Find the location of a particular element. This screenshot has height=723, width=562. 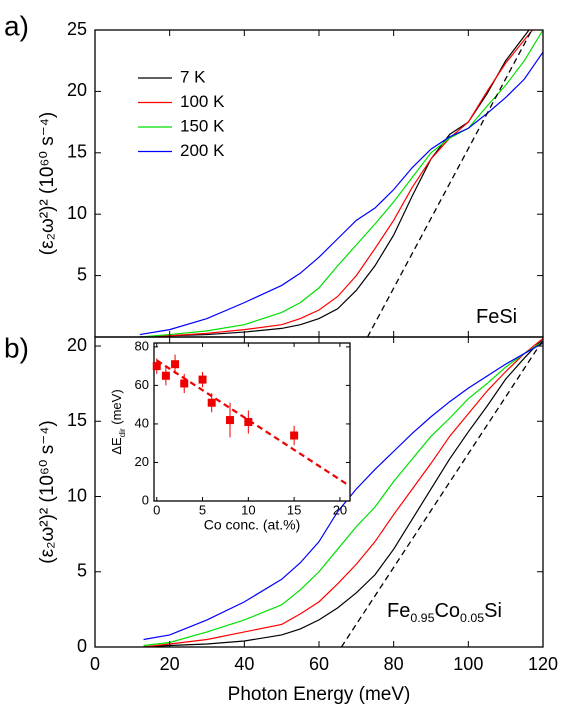

label-part: 0.05 is located at coordinates (472, 618).